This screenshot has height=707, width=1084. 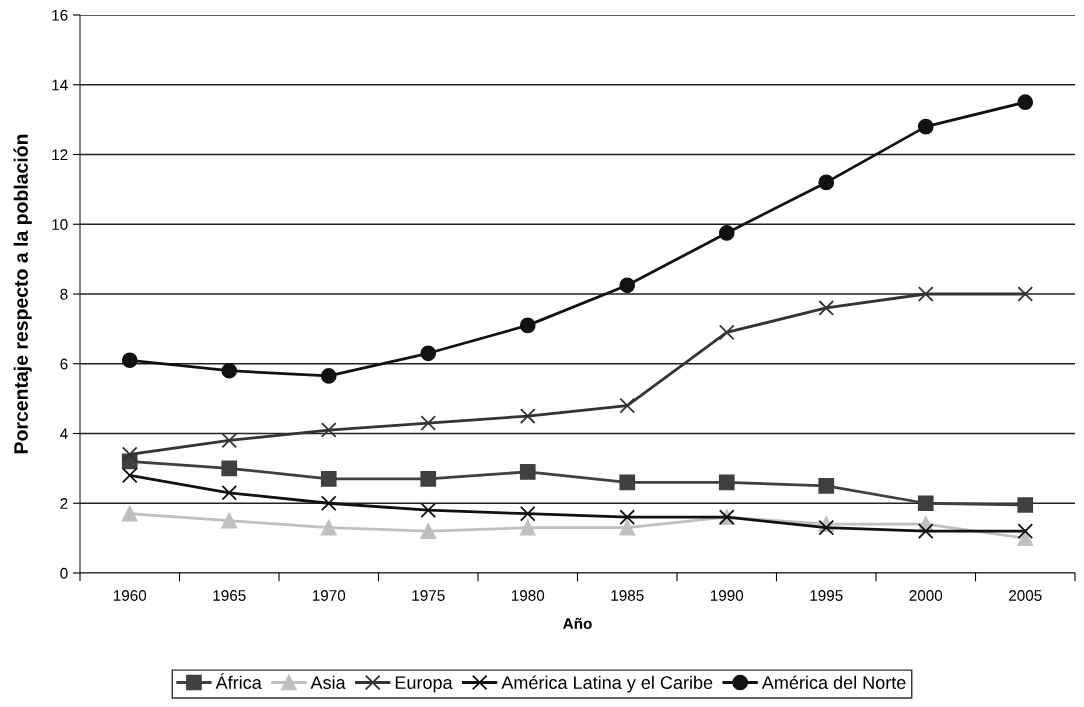 I want to click on y-axis-title: Porcentaje respecto a la población, so click(x=22, y=294).